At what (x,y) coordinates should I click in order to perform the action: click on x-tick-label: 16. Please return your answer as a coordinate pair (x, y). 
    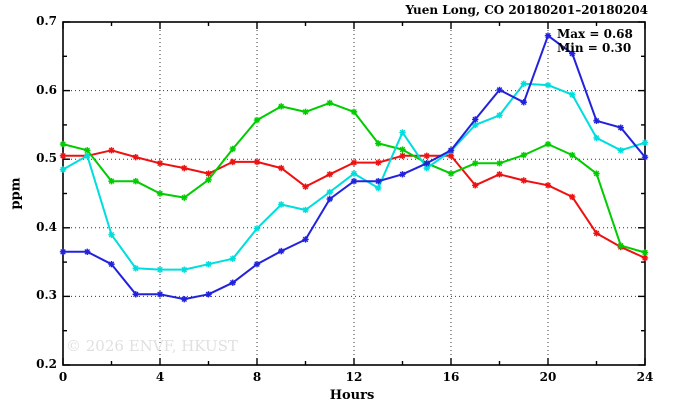
    Looking at the image, I should click on (451, 377).